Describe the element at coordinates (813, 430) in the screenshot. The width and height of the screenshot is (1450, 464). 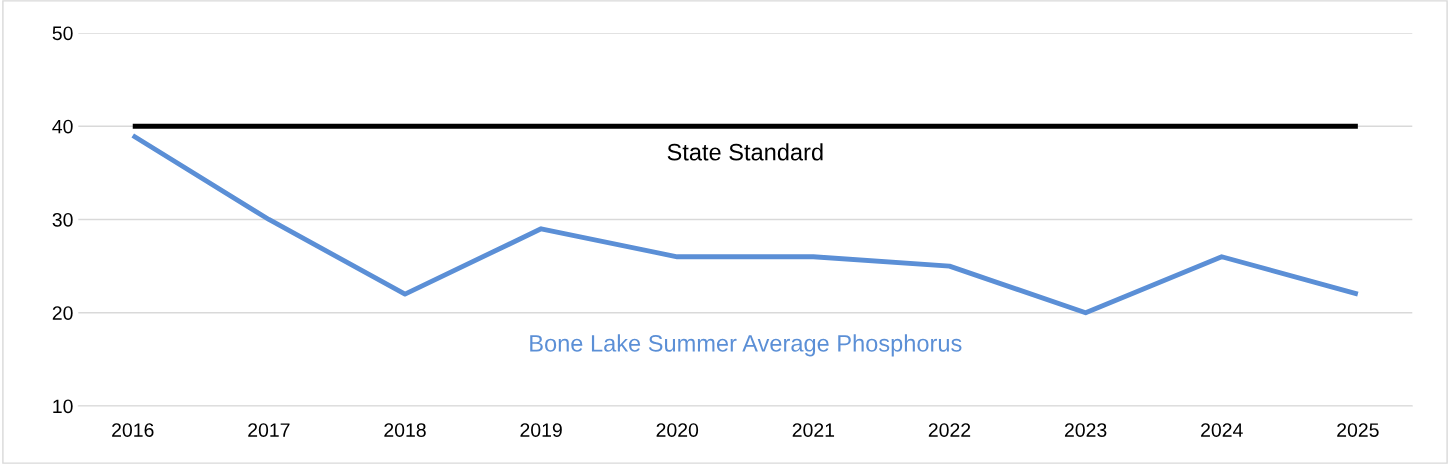
I see `x-tick-label: 2021` at that location.